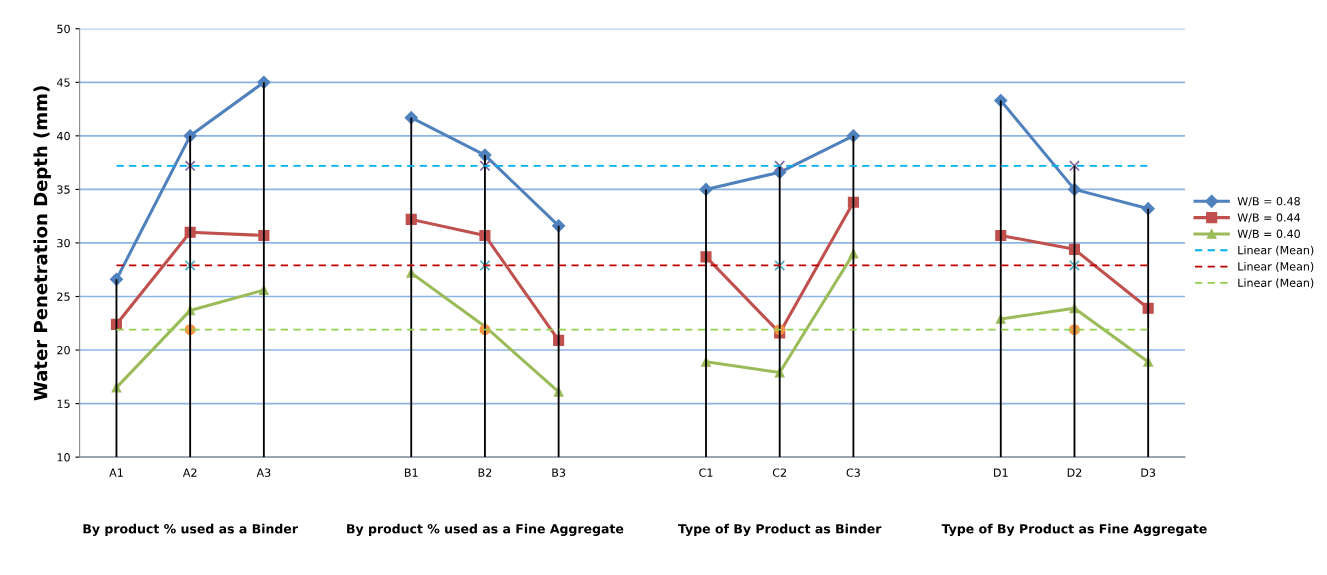  I want to click on y-tick-label: 25, so click(63, 296).